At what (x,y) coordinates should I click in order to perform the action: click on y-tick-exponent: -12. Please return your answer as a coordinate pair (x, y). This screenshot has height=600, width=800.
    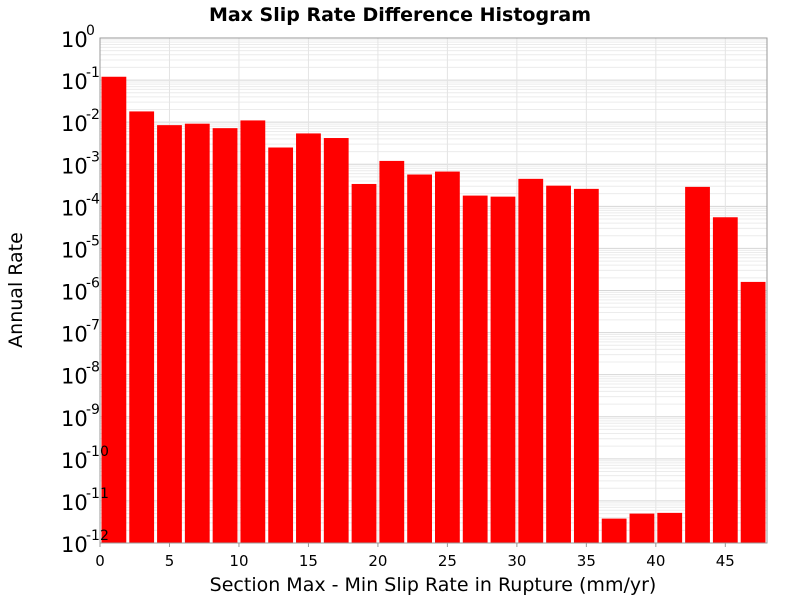
    Looking at the image, I should click on (97, 536).